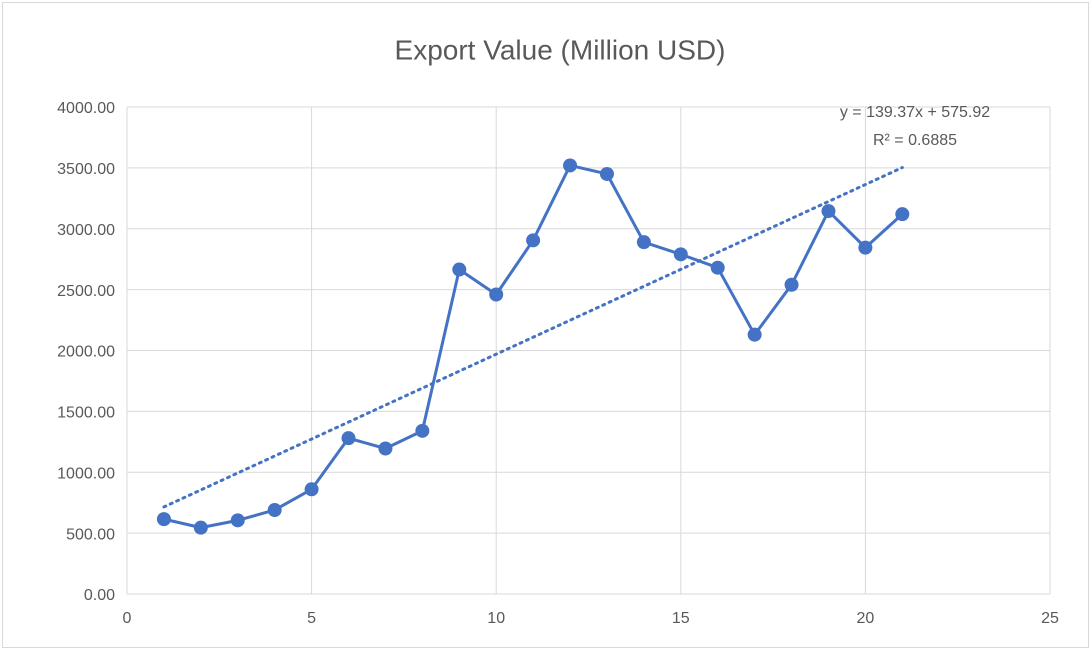 This screenshot has height=651, width=1092. What do you see at coordinates (127, 618) in the screenshot?
I see `x-tick-label: 0` at bounding box center [127, 618].